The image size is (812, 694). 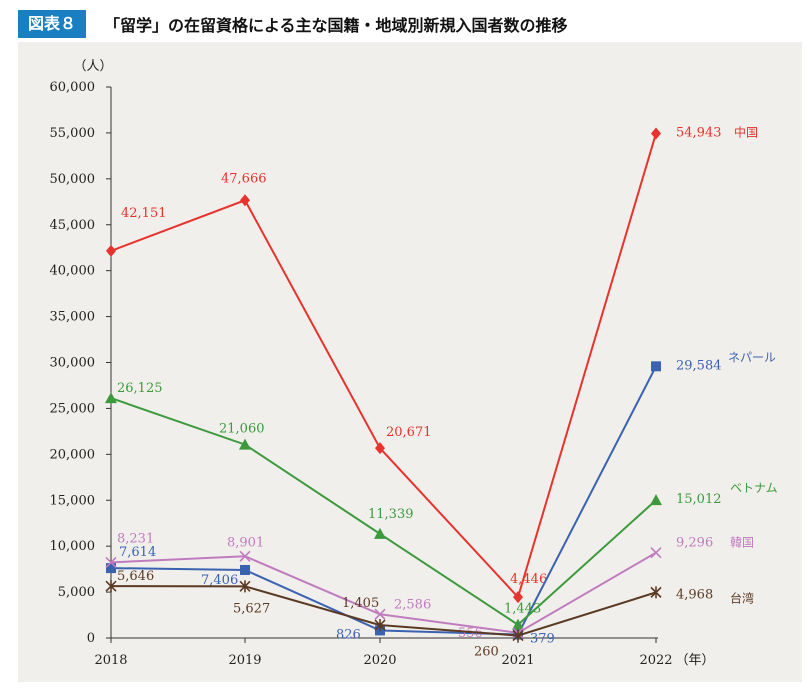 What do you see at coordinates (742, 543) in the screenshot?
I see `series-name-label: 韓国` at bounding box center [742, 543].